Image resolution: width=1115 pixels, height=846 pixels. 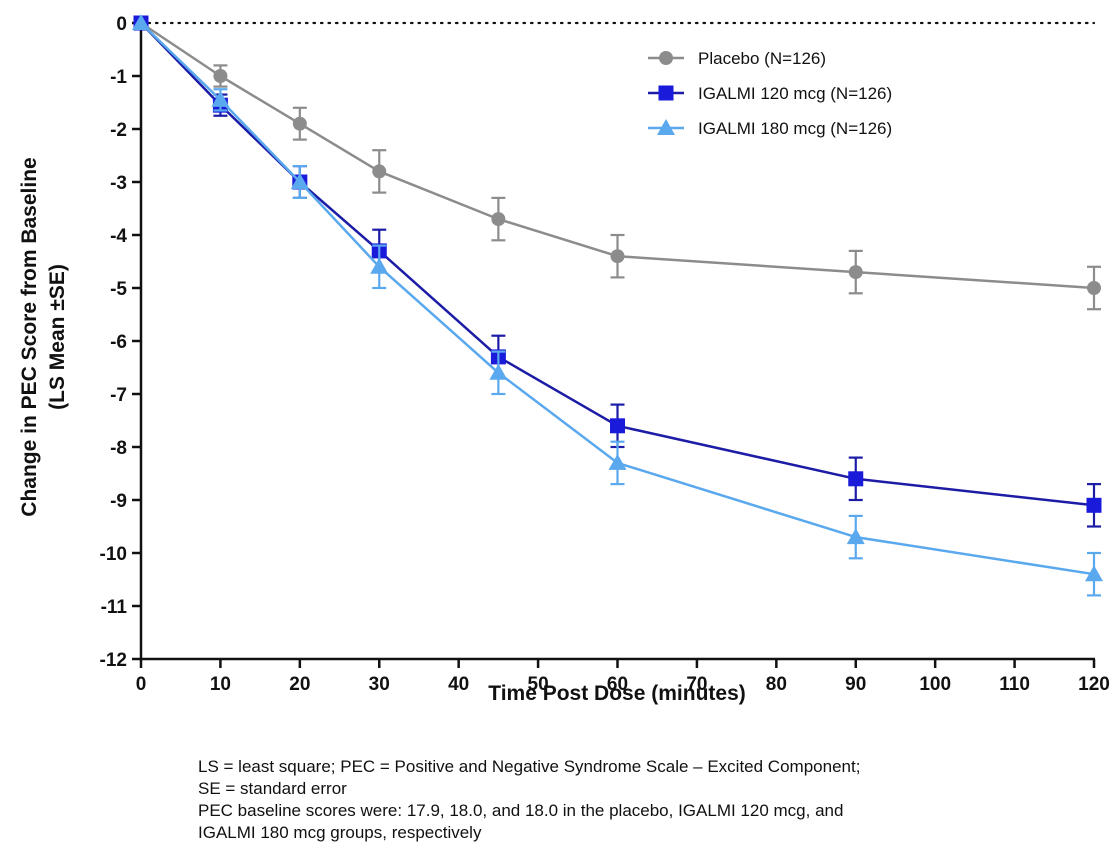 I want to click on legend-label: IGALMI 180 mcg (N=126), so click(x=795, y=128).